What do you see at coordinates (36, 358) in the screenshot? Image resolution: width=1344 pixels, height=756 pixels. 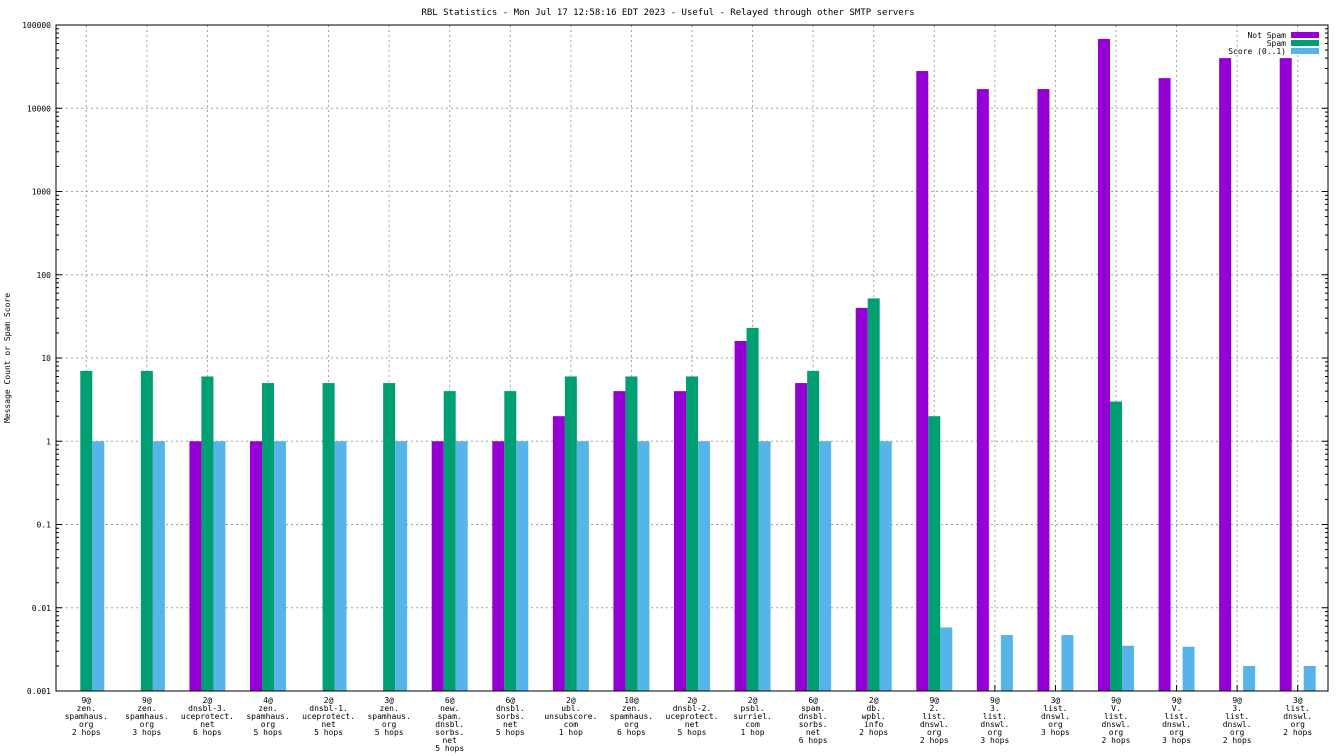 I see `y-tick-labels: 0.001 0.01 0.1 1 10 100 1000 10000 100000` at bounding box center [36, 358].